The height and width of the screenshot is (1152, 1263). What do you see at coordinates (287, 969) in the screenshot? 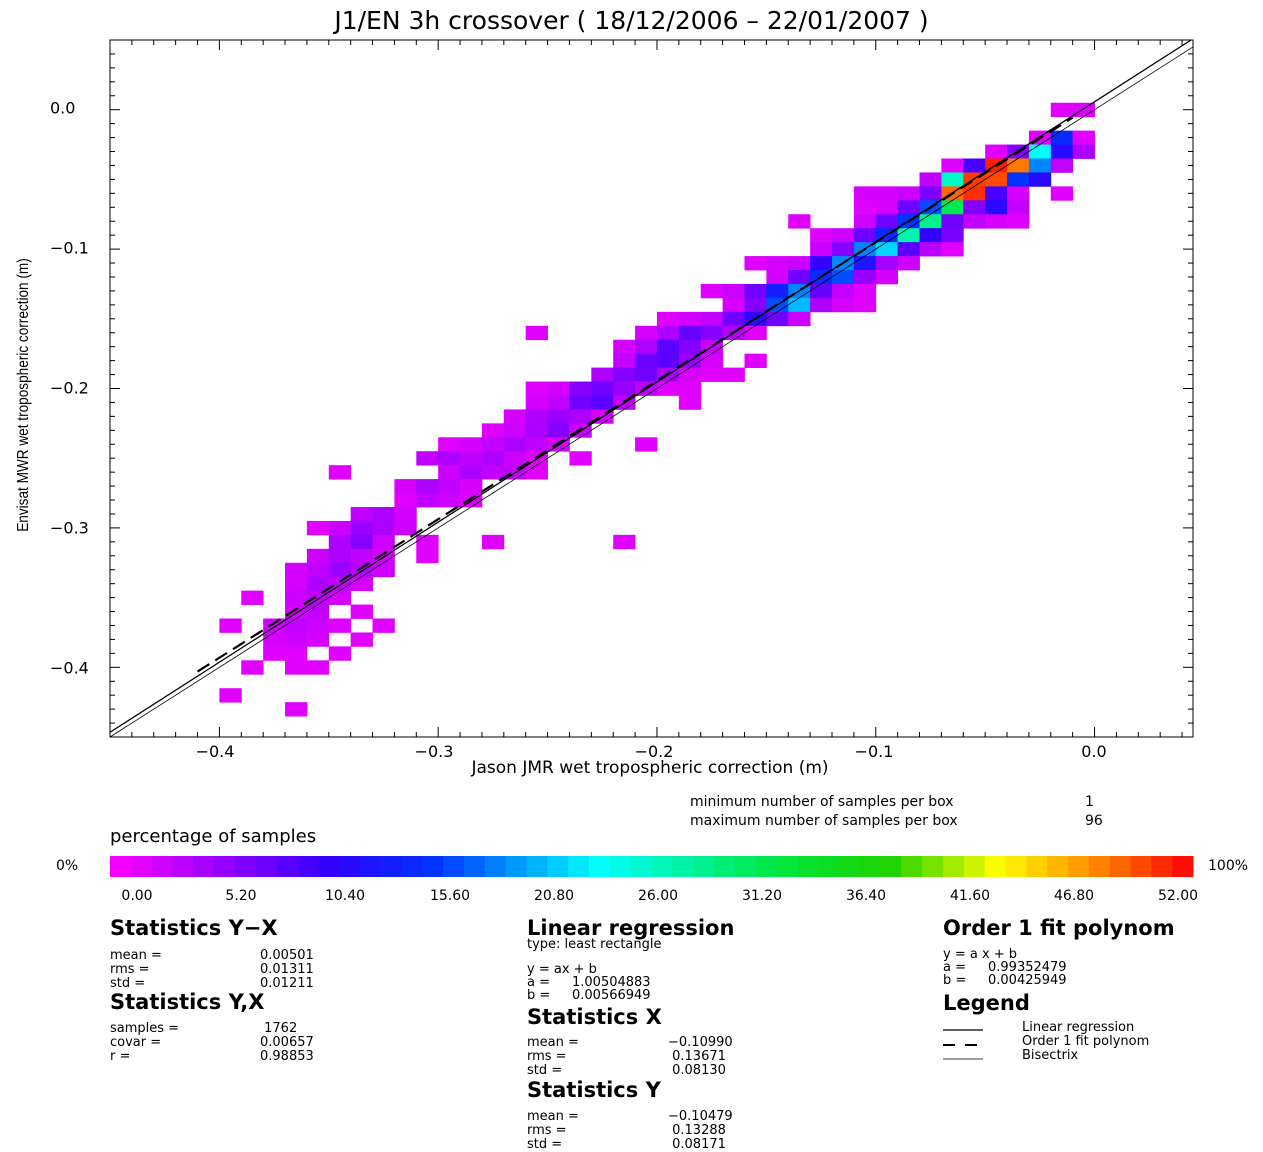
I see `stats-yx-diff-values: 0.00501 0.01311 0.01211` at bounding box center [287, 969].